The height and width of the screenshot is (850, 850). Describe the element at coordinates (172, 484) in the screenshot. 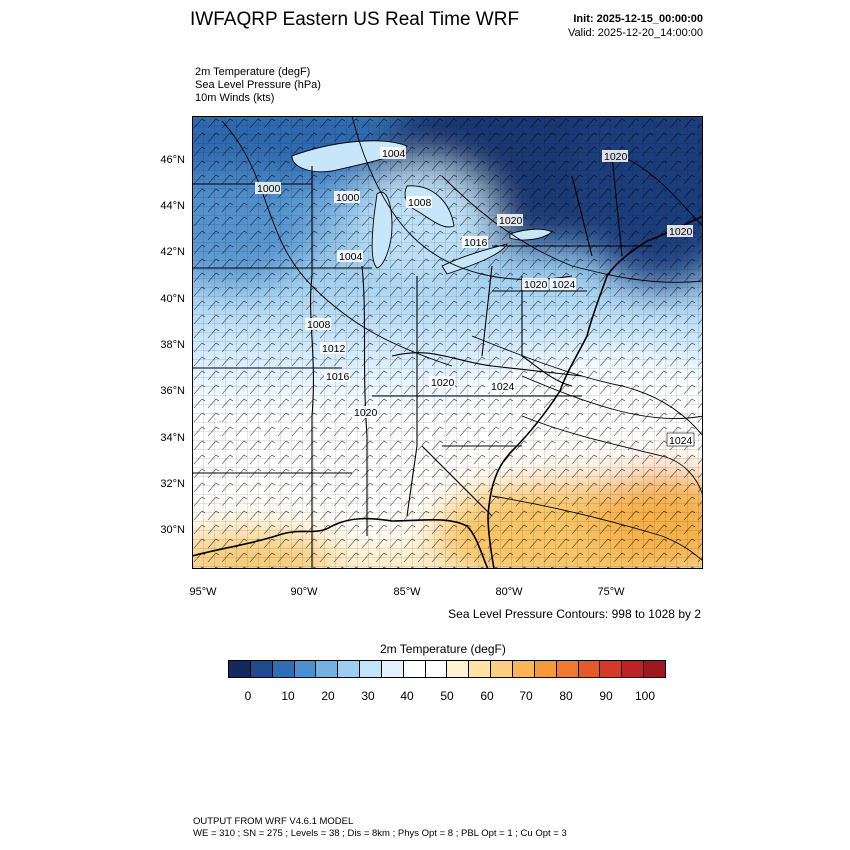

I see `lat-tick-label: 32°N` at that location.